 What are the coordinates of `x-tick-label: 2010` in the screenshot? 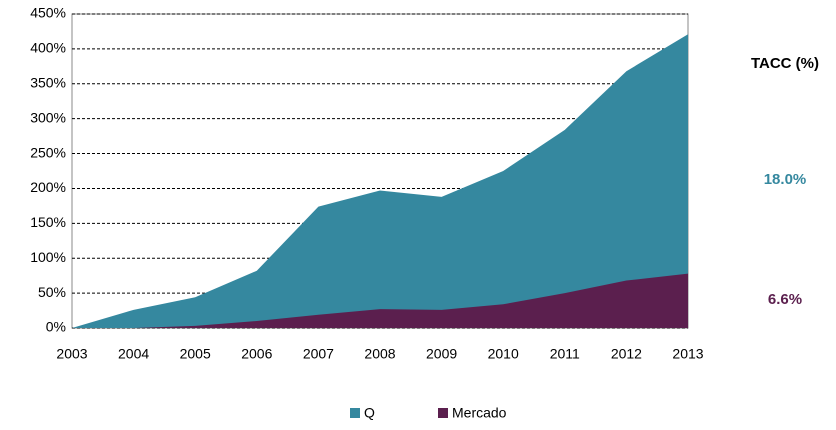 It's located at (503, 354).